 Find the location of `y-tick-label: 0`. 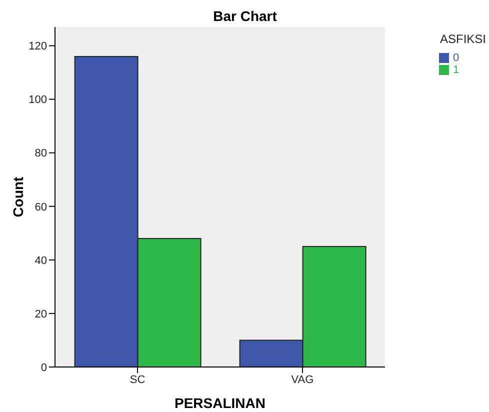

y-tick-label: 0 is located at coordinates (43, 368).